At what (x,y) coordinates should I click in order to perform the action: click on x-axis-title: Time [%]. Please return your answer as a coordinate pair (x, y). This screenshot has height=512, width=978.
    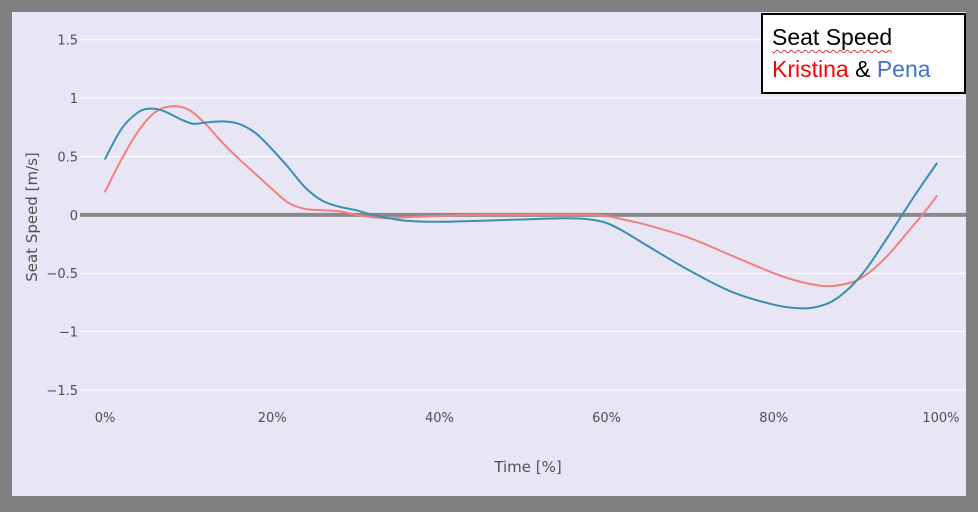
    Looking at the image, I should click on (527, 467).